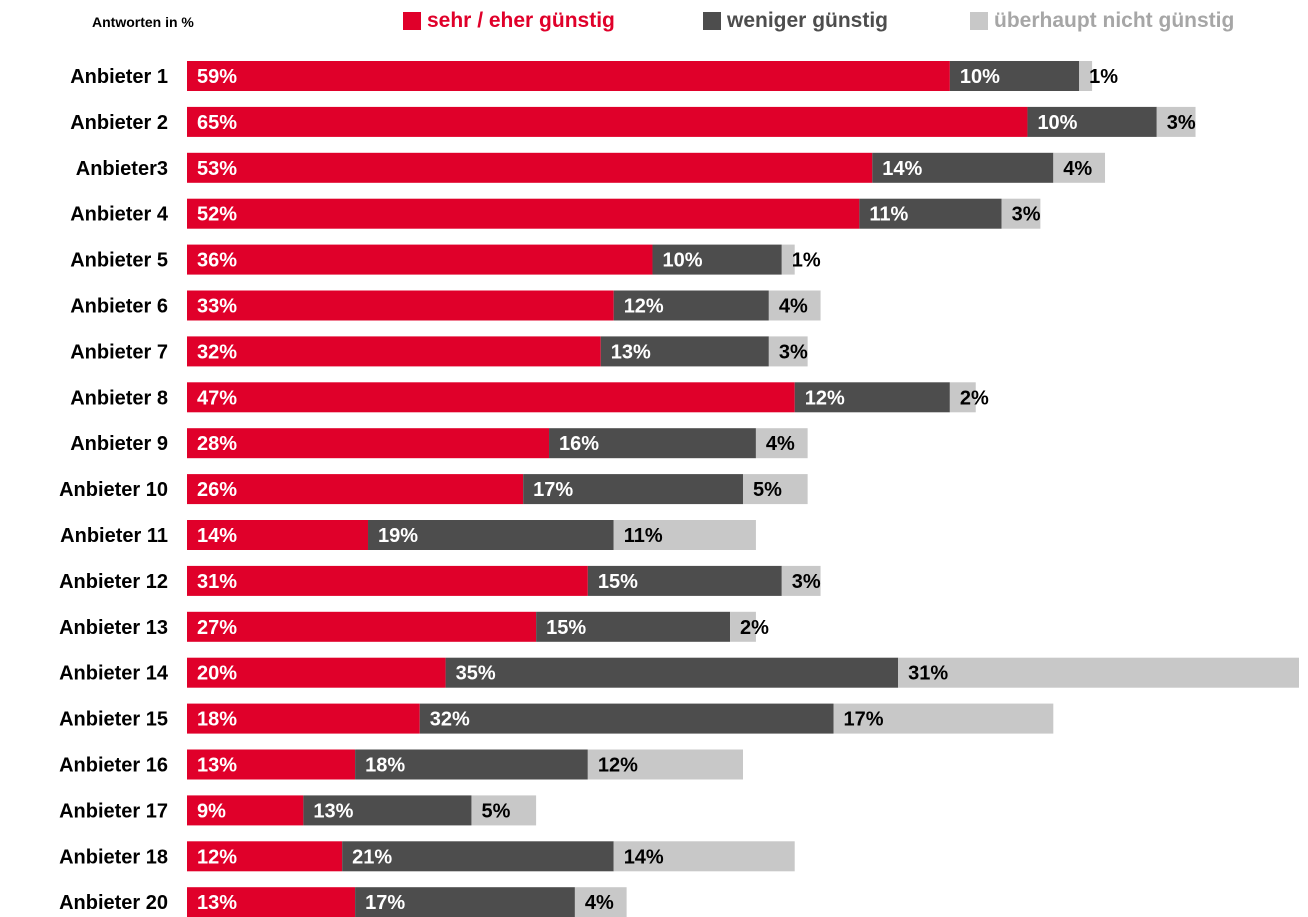  I want to click on data-label: 9%, so click(211, 811).